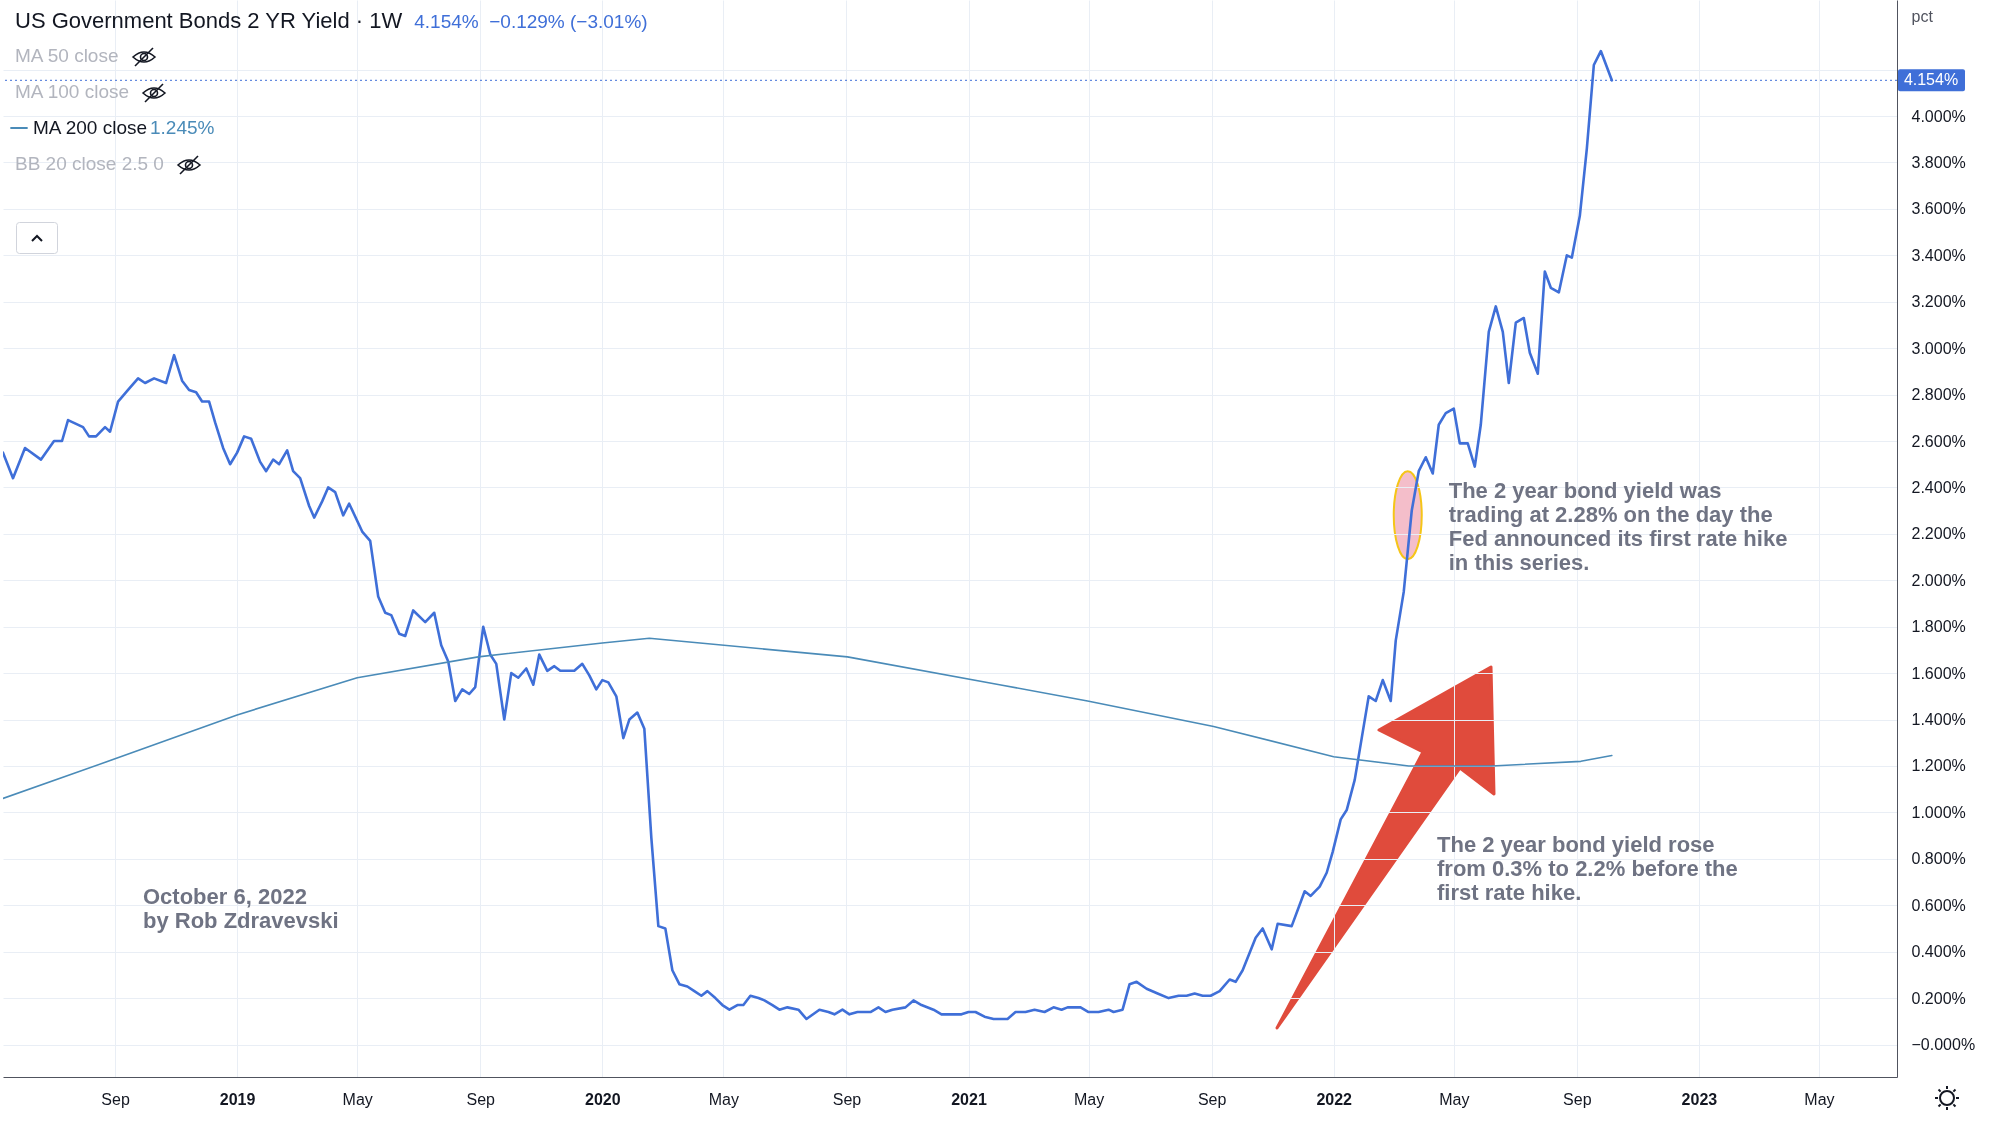 Image resolution: width=2002 pixels, height=1124 pixels. Describe the element at coordinates (1938, 905) in the screenshot. I see `y-tick-label: 0.600%` at that location.